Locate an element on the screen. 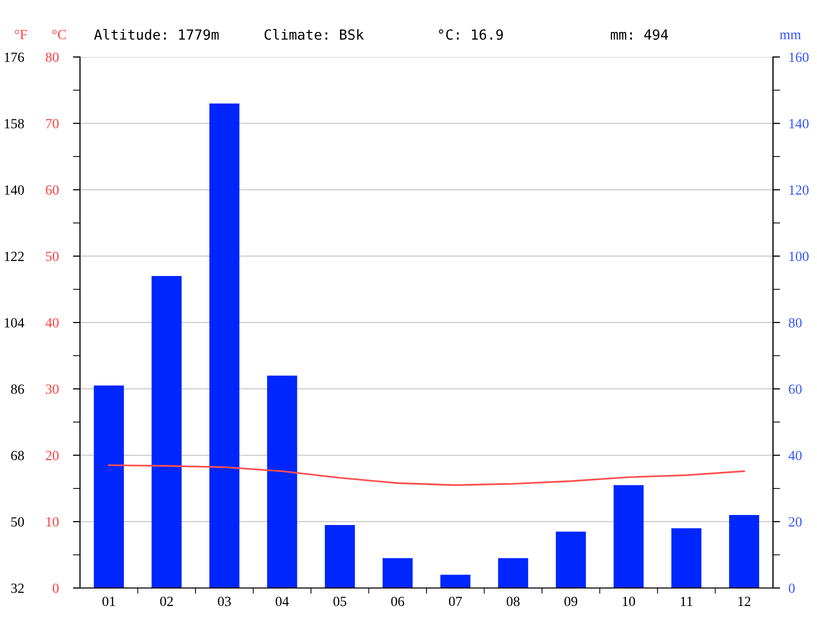  y-tick-label: 70 is located at coordinates (52, 123).